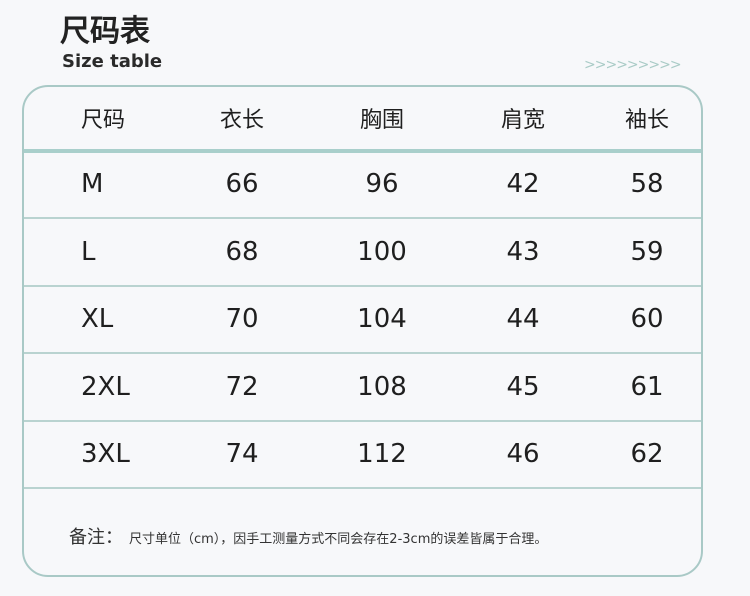 This screenshot has width=750, height=596. Describe the element at coordinates (242, 184) in the screenshot. I see `table-cell: 66` at that location.